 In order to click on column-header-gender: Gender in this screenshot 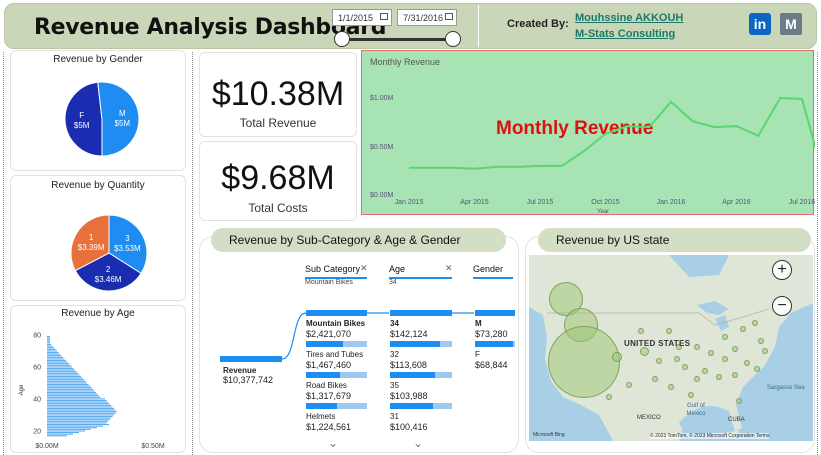, I will do `click(493, 271)`.